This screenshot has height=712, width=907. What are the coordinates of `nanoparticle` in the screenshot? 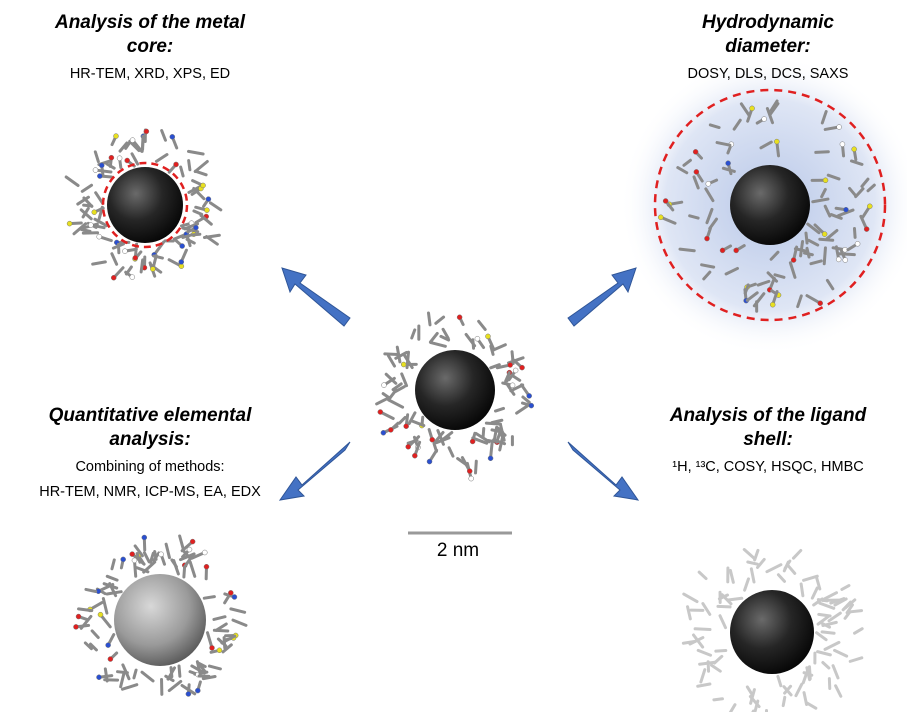 It's located at (770, 205).